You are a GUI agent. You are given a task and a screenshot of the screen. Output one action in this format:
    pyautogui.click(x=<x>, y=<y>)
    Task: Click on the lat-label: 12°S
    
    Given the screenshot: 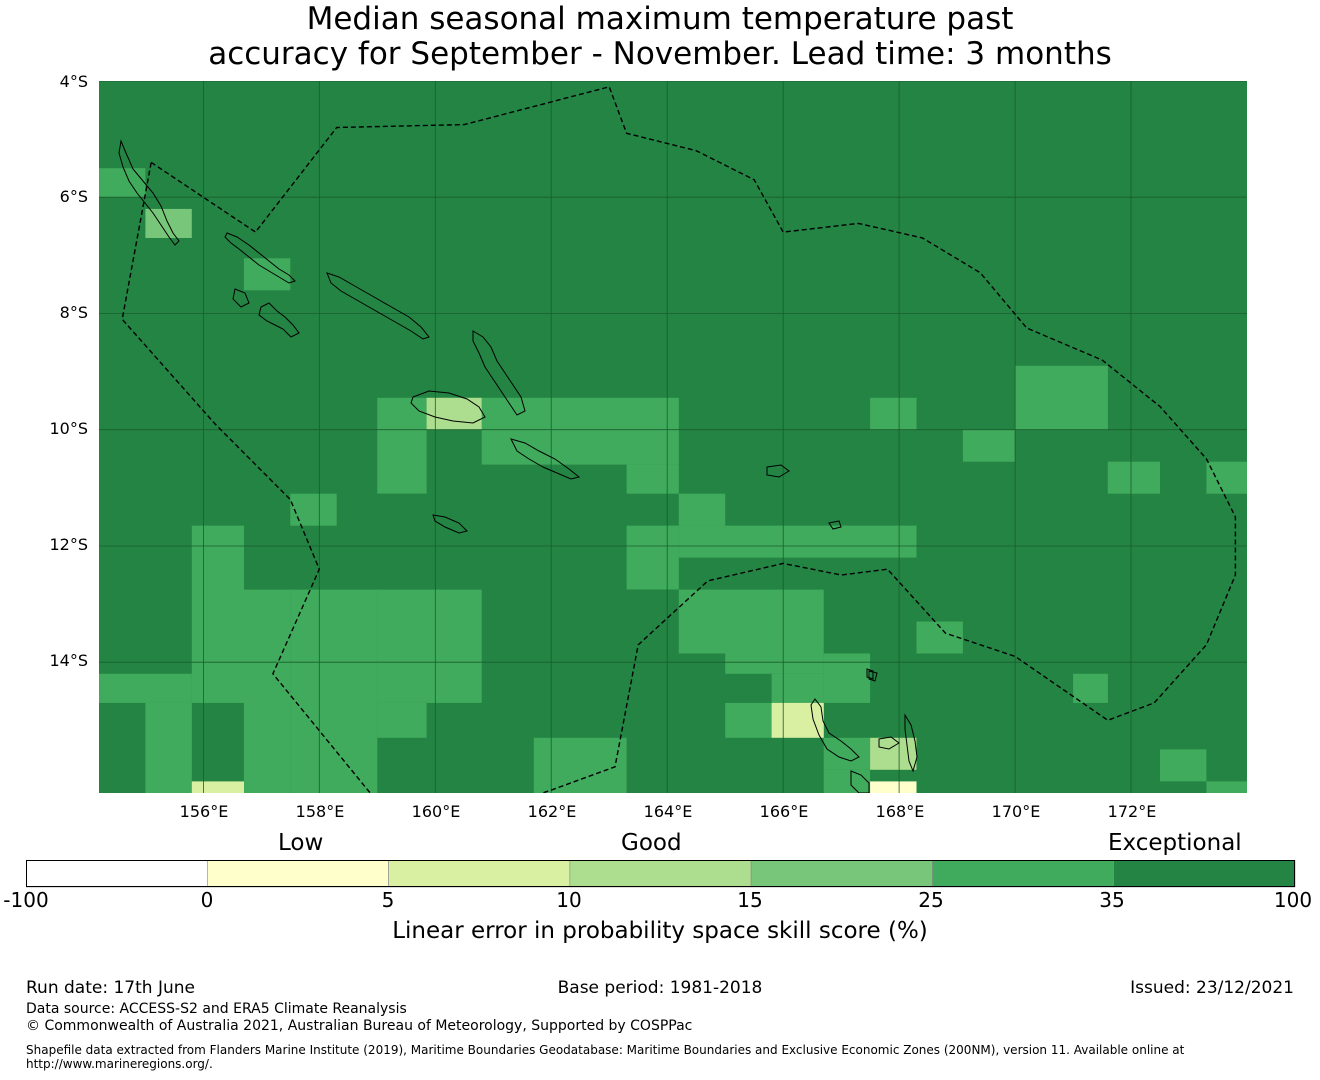 What is the action you would take?
    pyautogui.click(x=68, y=544)
    